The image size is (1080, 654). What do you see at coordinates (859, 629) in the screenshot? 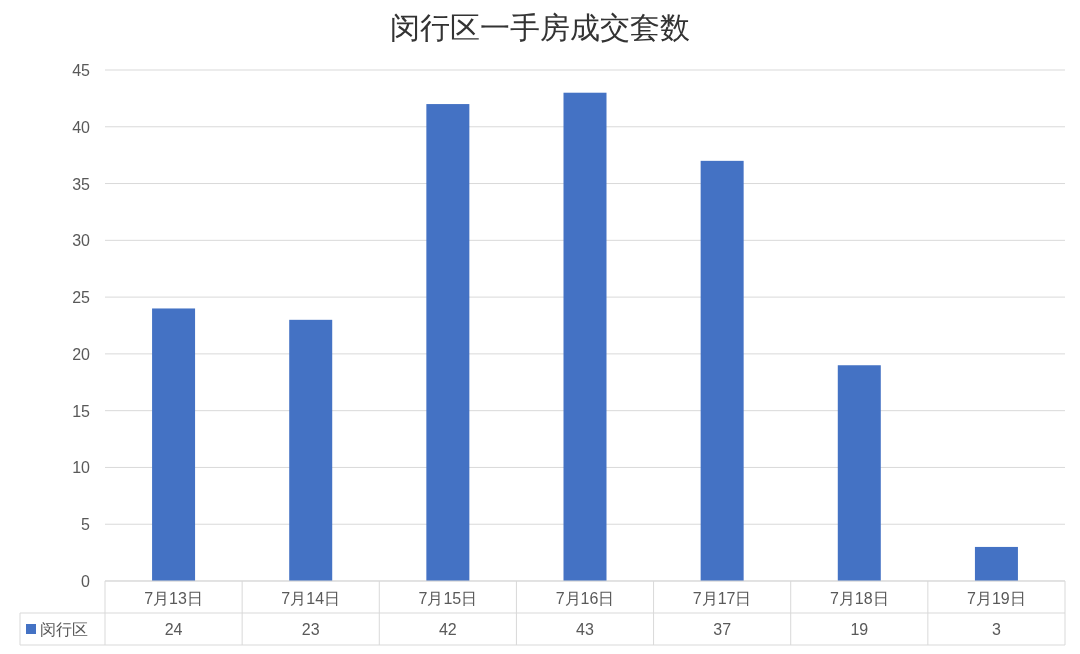
I see `data-label: 19` at bounding box center [859, 629].